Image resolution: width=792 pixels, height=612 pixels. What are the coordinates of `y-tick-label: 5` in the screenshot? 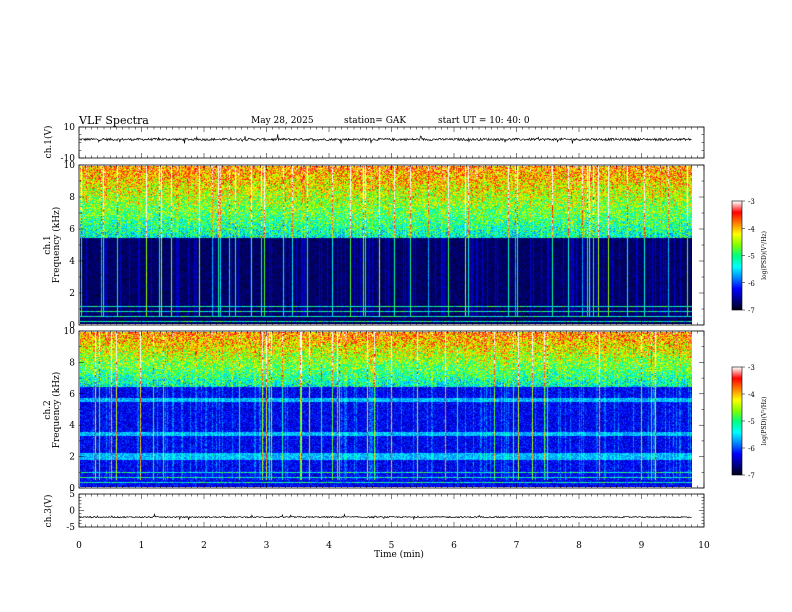 It's located at (72, 495).